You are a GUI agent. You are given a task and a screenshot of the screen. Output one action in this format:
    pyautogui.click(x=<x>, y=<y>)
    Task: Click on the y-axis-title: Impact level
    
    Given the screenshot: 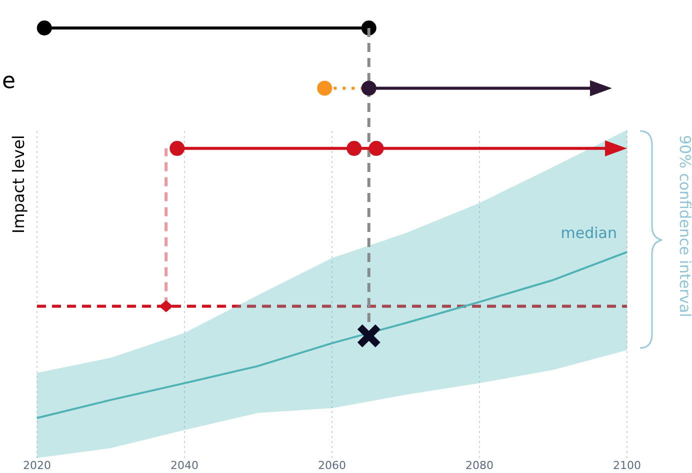 What is the action you would take?
    pyautogui.click(x=18, y=184)
    